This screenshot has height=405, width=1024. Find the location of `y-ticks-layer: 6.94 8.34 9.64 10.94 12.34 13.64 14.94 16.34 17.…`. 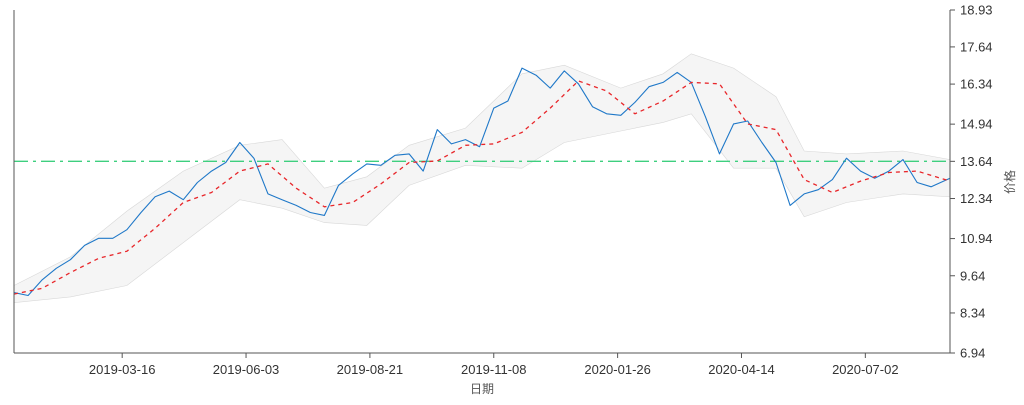

y-ticks-layer: 6.94 8.34 9.64 10.94 12.34 13.64 14.94 16.34 17.… is located at coordinates (971, 182).